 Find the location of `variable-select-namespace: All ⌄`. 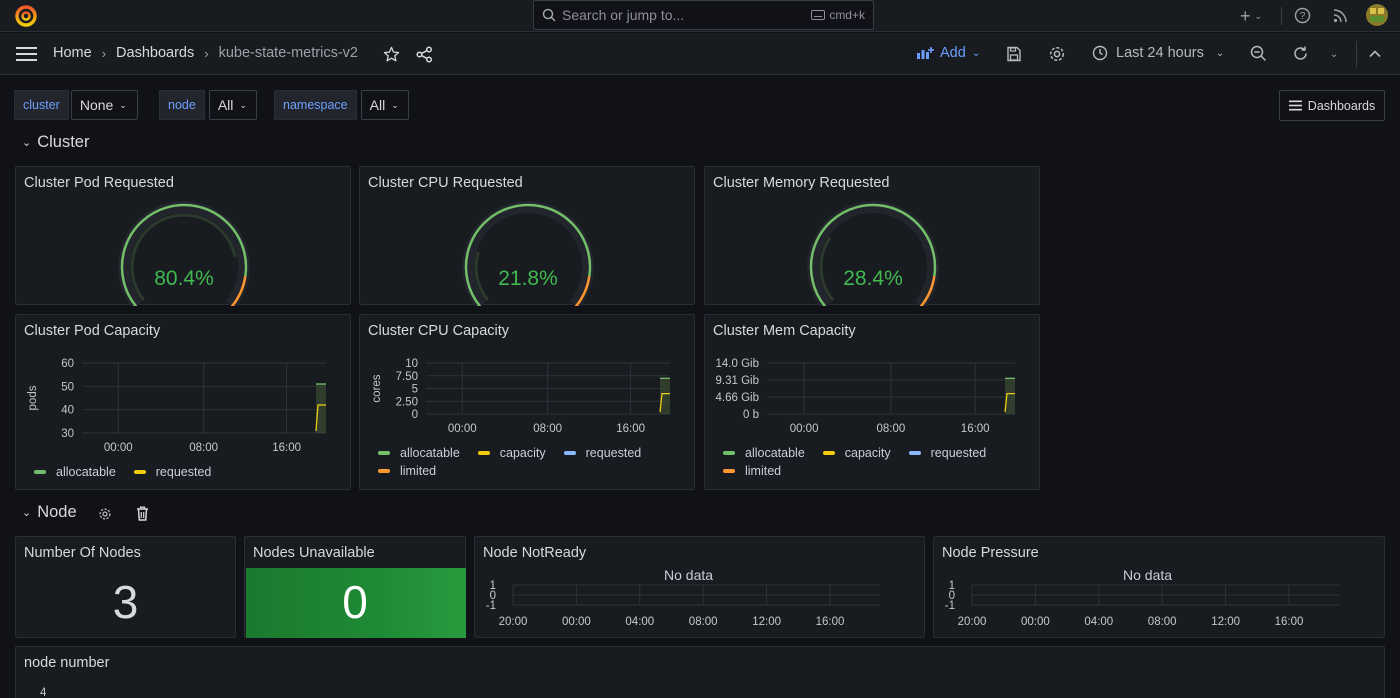

variable-select-namespace: All ⌄ is located at coordinates (384, 105).